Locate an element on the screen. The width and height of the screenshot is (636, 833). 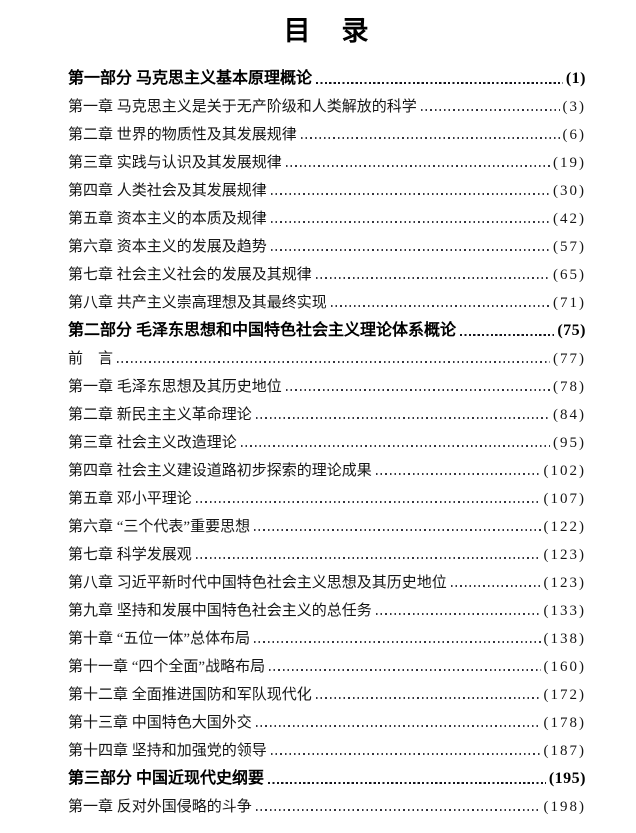
toc-entry: 第六章 资本主义的发展及趋势 (57) is located at coordinates (327, 246).